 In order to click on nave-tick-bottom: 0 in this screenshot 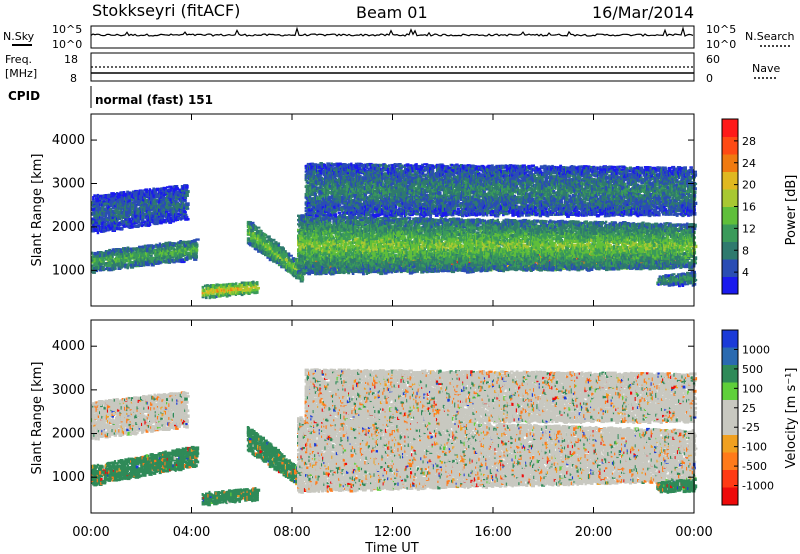, I will do `click(709, 78)`.